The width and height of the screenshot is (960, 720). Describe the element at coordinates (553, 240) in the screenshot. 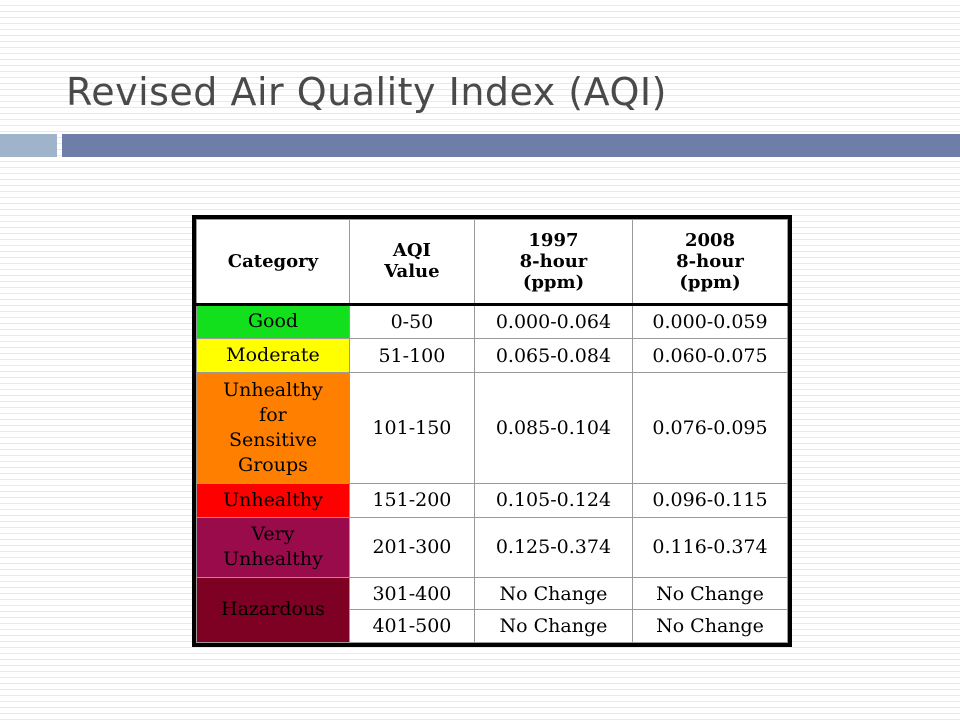

I see `header-1997-line1: 1997` at that location.